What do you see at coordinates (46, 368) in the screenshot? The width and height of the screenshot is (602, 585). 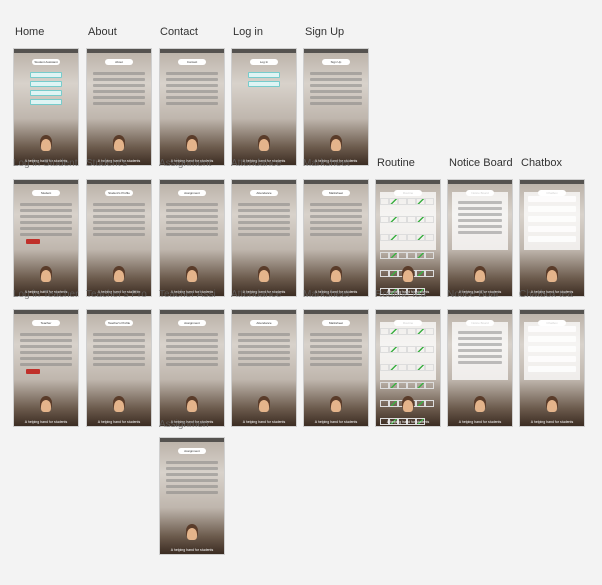 I see `app-screen-thumbnail: Teacher A helping hand for students` at bounding box center [46, 368].